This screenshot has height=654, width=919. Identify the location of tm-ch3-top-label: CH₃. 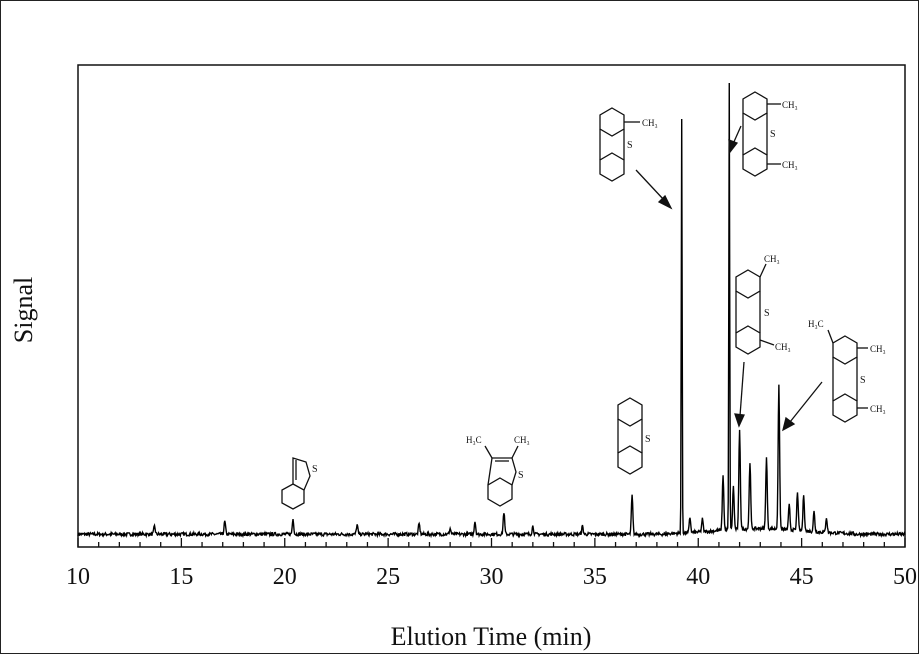
(878, 349).